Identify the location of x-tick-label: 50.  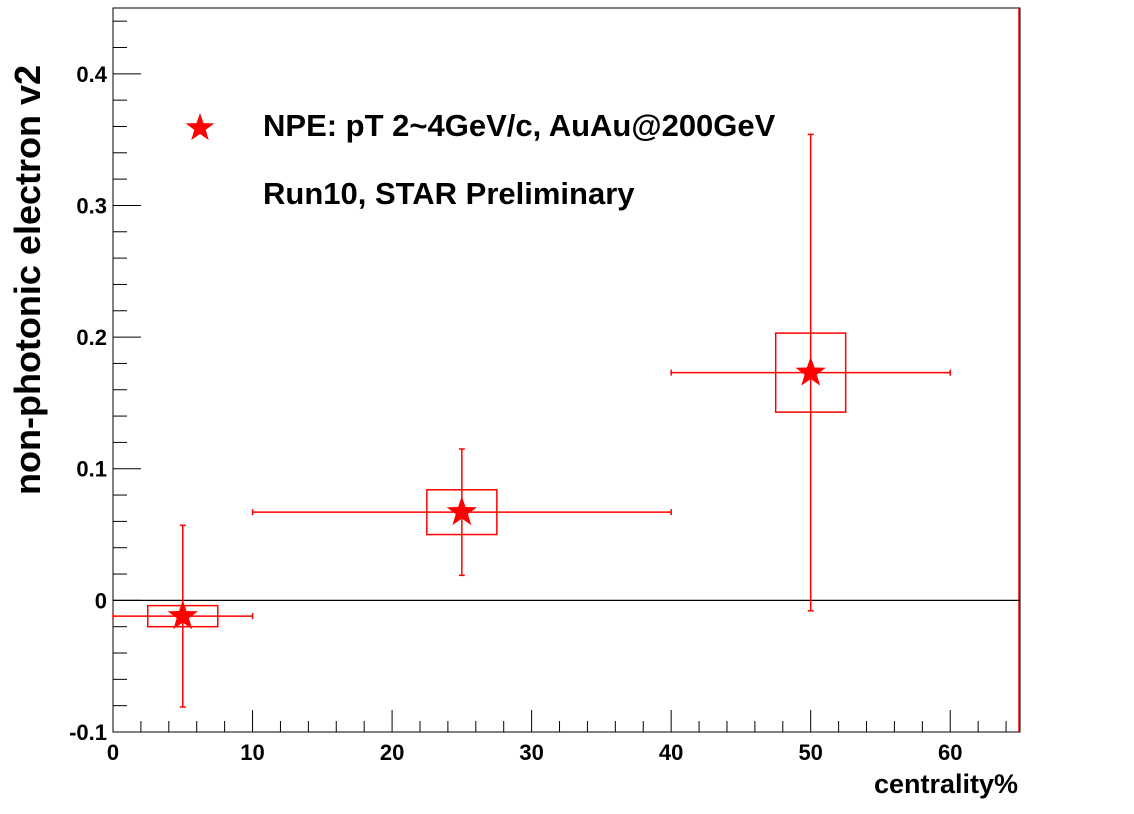
(810, 752).